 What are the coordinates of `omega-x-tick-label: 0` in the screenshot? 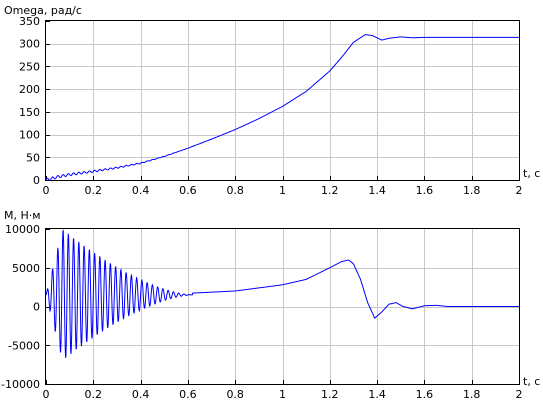 It's located at (46, 190).